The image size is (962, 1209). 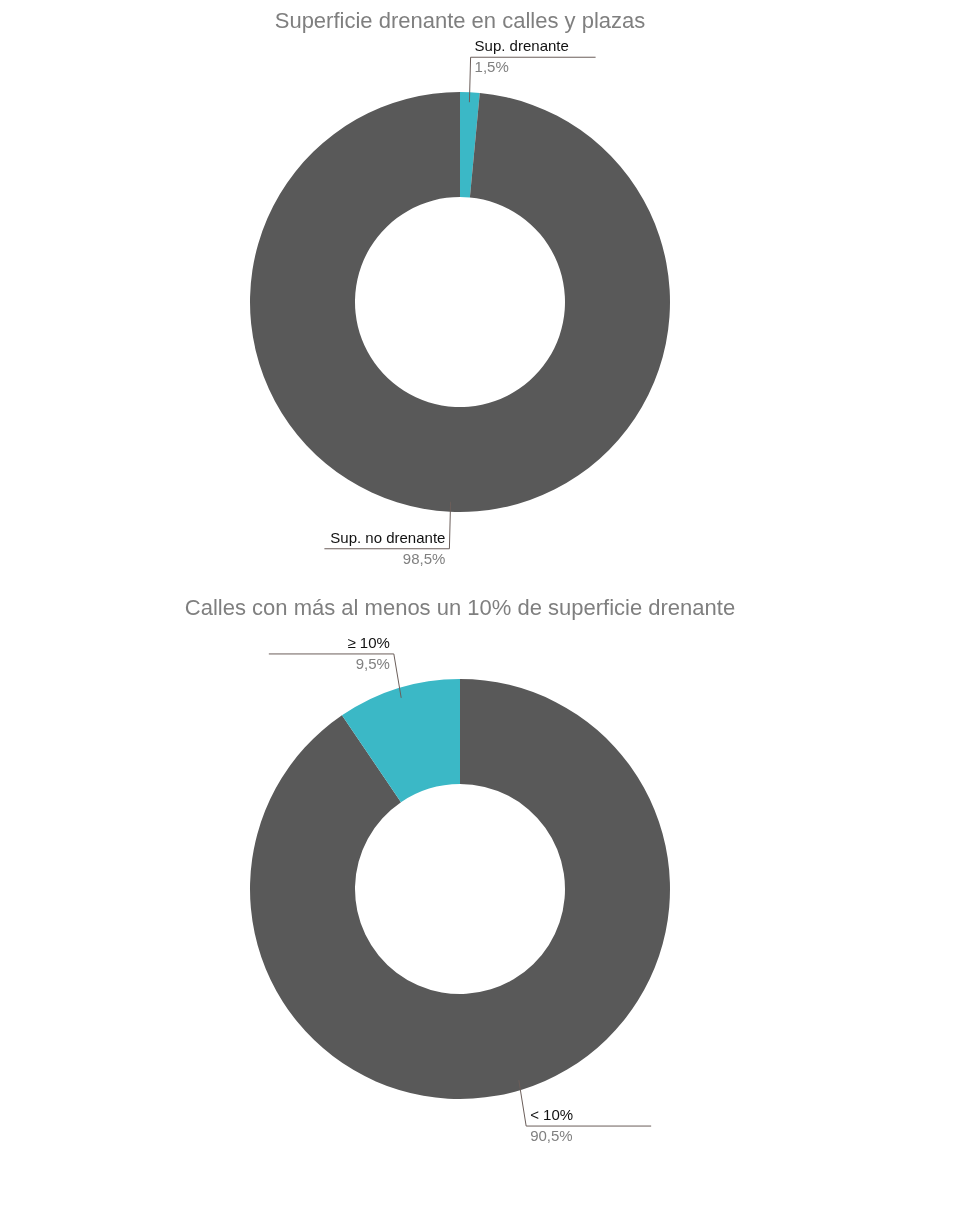 I want to click on slice-label: Sup. no drenante, so click(x=388, y=537).